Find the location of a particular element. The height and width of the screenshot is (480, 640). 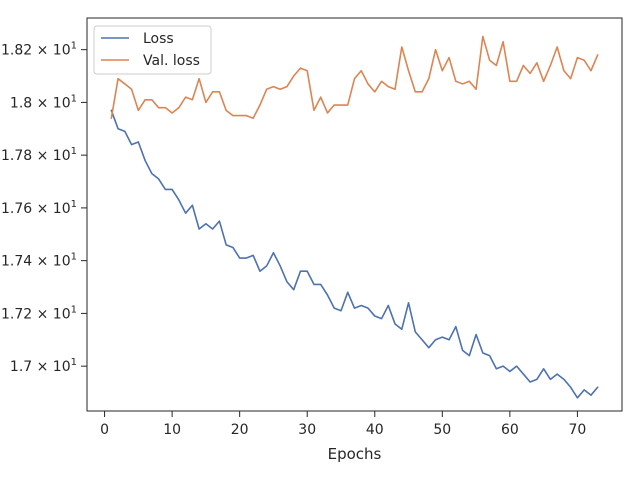

legend: Loss Val. loss is located at coordinates (152, 50).